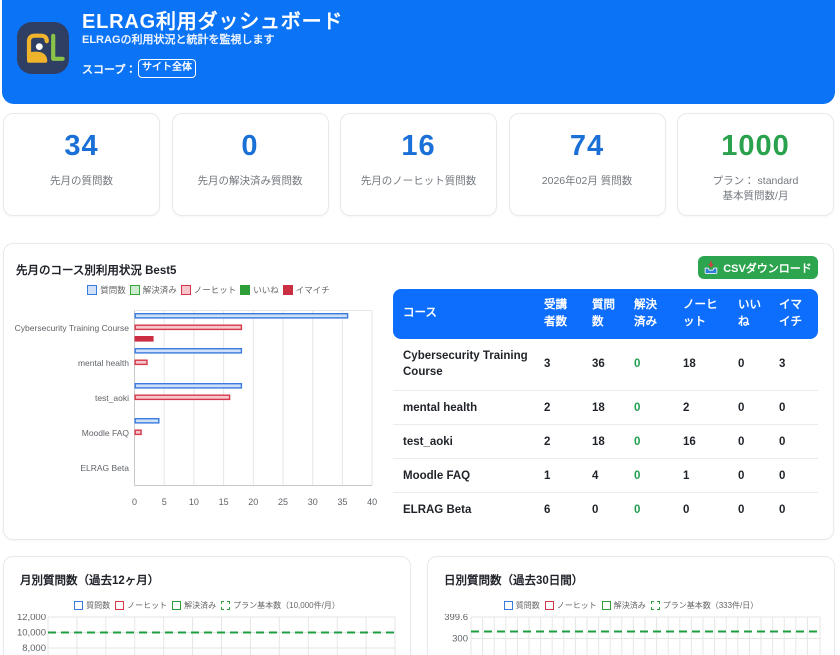 This screenshot has height=655, width=840. I want to click on svg-text: 25, so click(283, 502).